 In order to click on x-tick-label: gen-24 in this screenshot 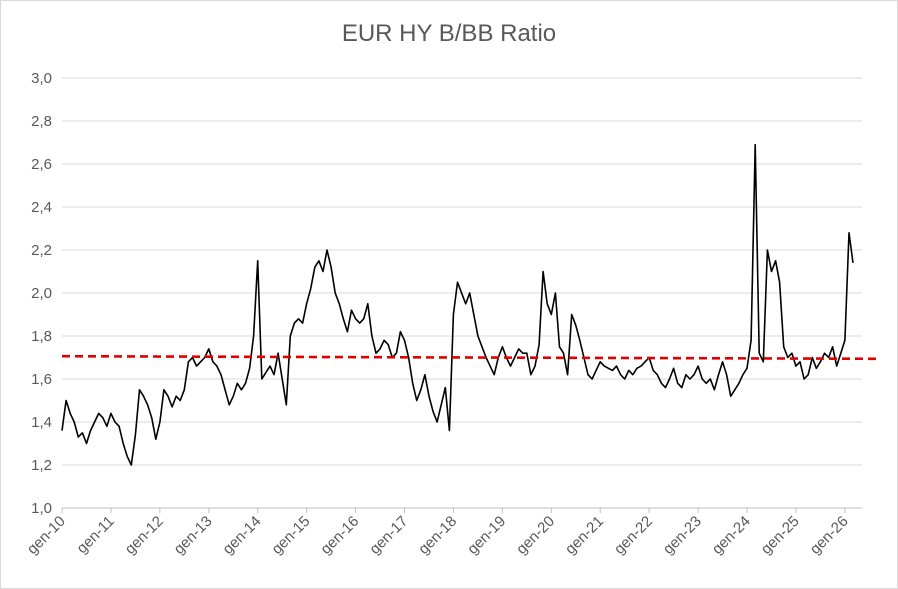, I will do `click(731, 535)`.